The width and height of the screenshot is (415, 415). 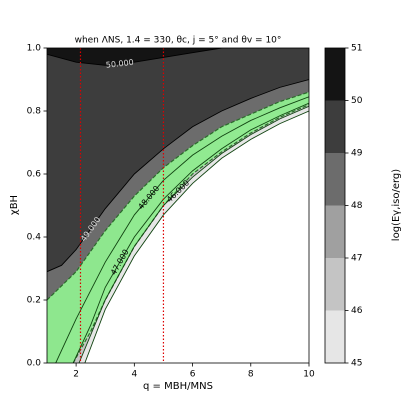 I want to click on contour-fill, so click(x=134, y=57).